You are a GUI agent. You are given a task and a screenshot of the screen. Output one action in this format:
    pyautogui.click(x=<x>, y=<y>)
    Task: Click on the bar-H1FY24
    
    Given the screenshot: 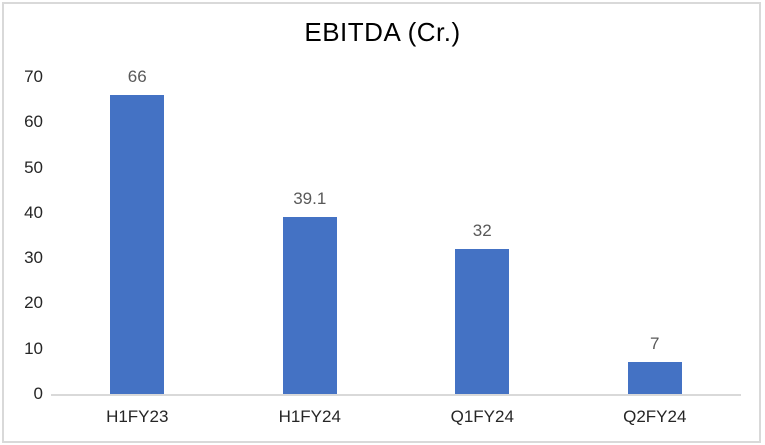 What is the action you would take?
    pyautogui.click(x=309, y=305)
    